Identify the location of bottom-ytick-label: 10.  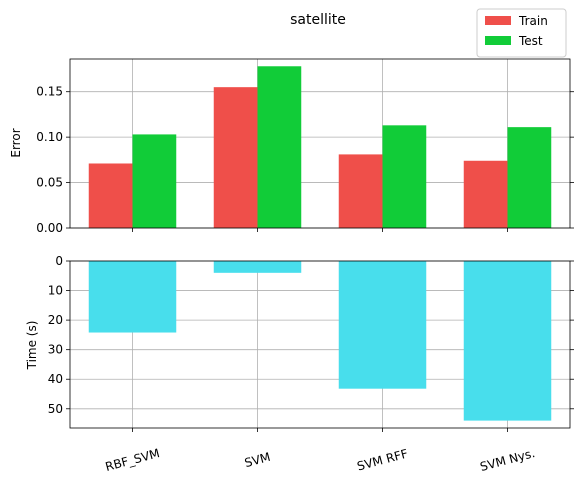
(55, 291).